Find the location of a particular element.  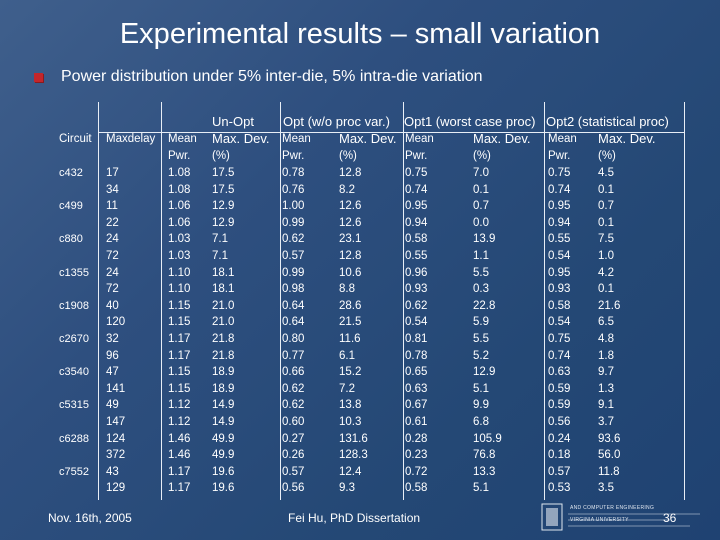

cell-max-dev: 22.8 is located at coordinates (484, 306).